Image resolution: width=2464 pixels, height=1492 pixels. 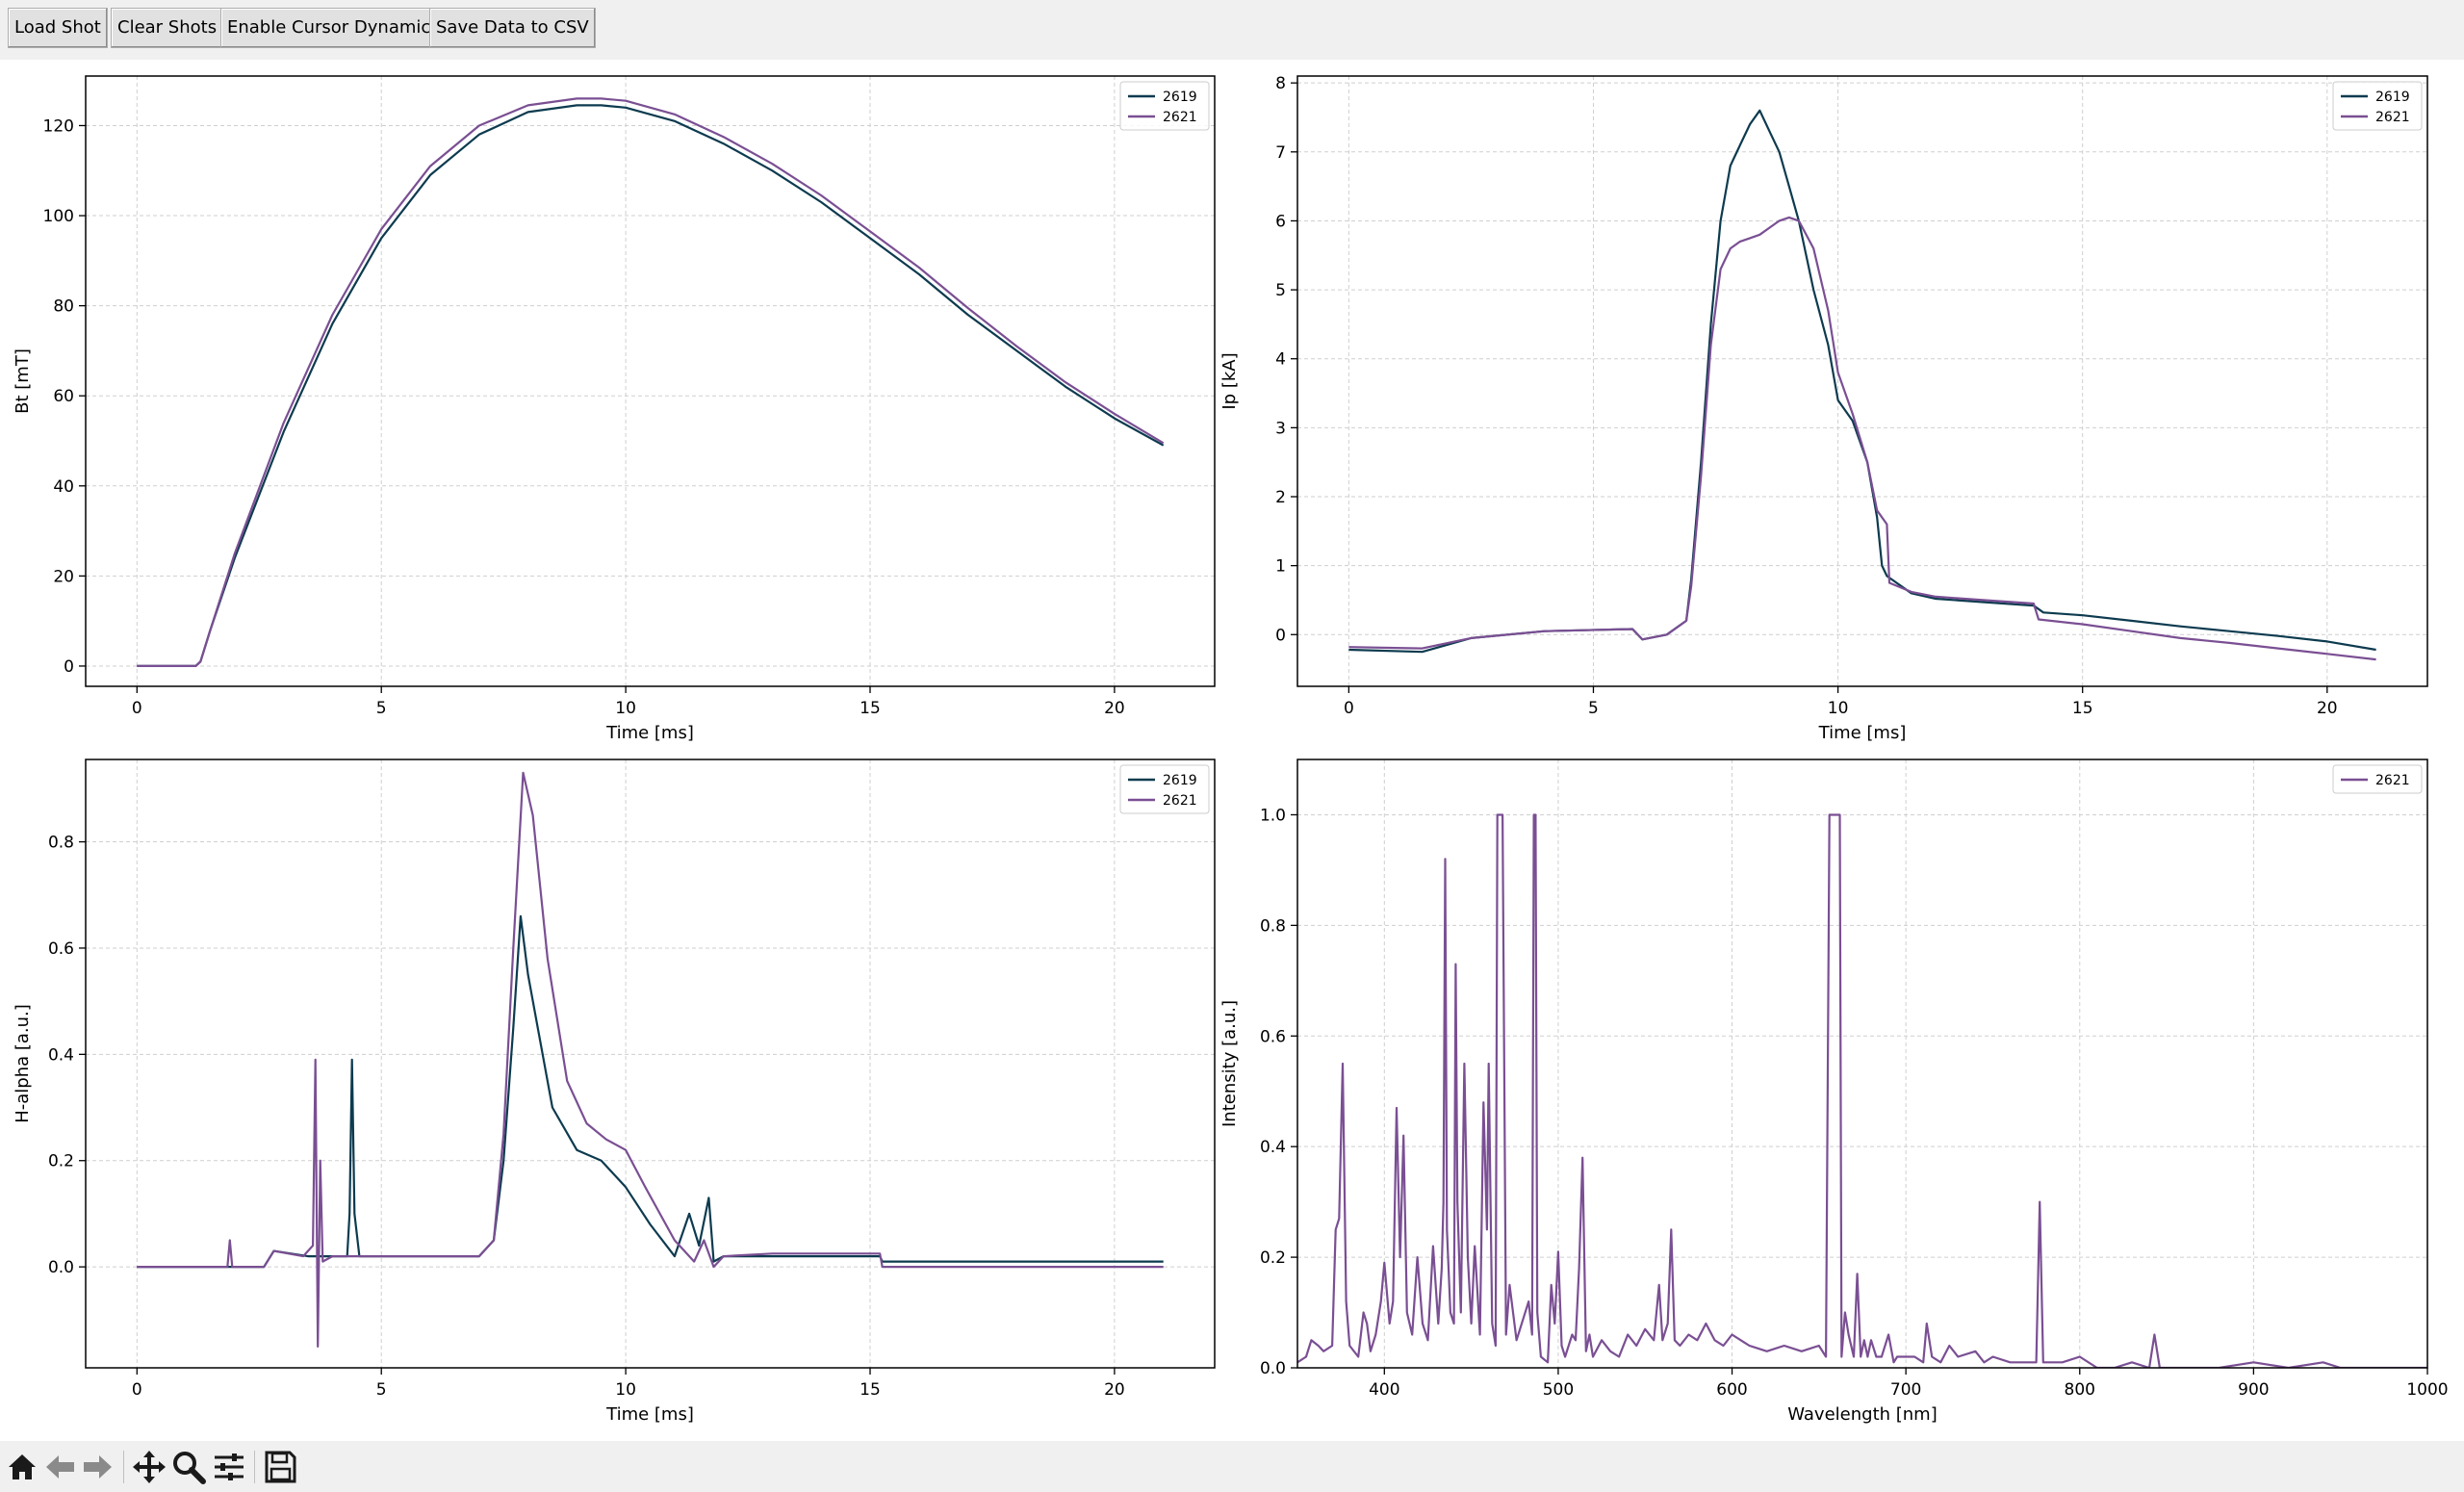 What do you see at coordinates (1273, 815) in the screenshot?
I see `y-tick-label: 1.0` at bounding box center [1273, 815].